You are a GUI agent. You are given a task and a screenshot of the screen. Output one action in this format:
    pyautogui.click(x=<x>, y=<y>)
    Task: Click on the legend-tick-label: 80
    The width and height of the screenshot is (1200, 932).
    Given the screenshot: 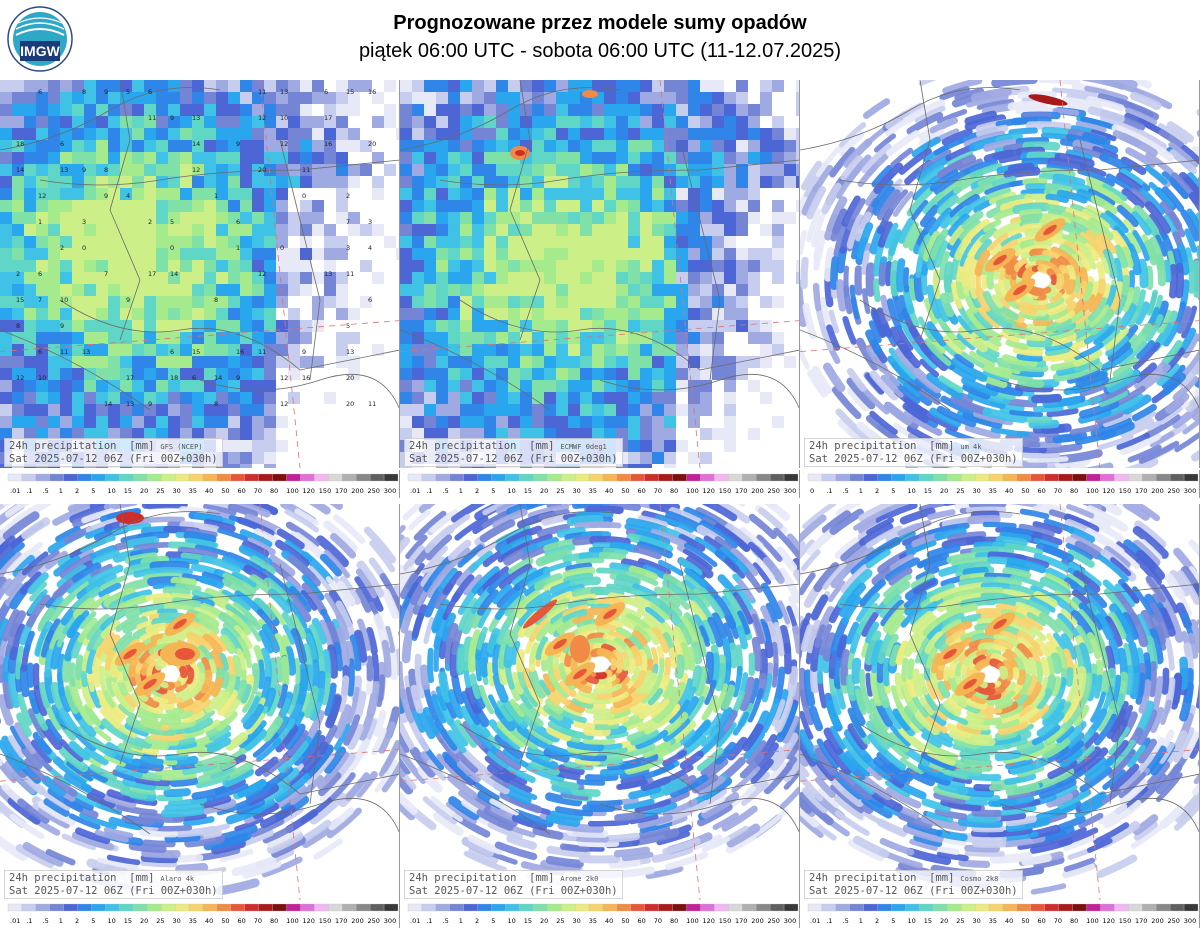 What is the action you would take?
    pyautogui.click(x=674, y=491)
    